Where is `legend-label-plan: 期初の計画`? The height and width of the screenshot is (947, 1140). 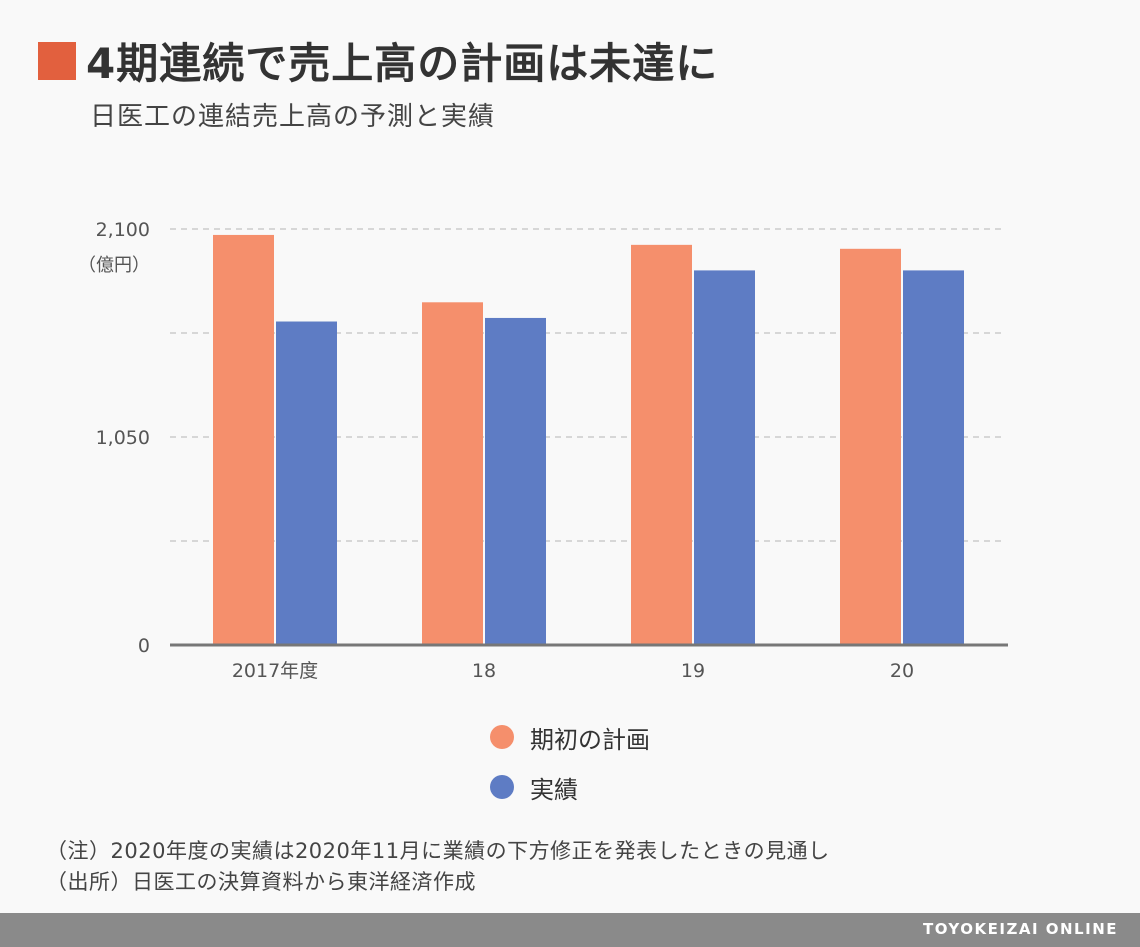
legend-label-plan: 期初の計画 is located at coordinates (590, 739).